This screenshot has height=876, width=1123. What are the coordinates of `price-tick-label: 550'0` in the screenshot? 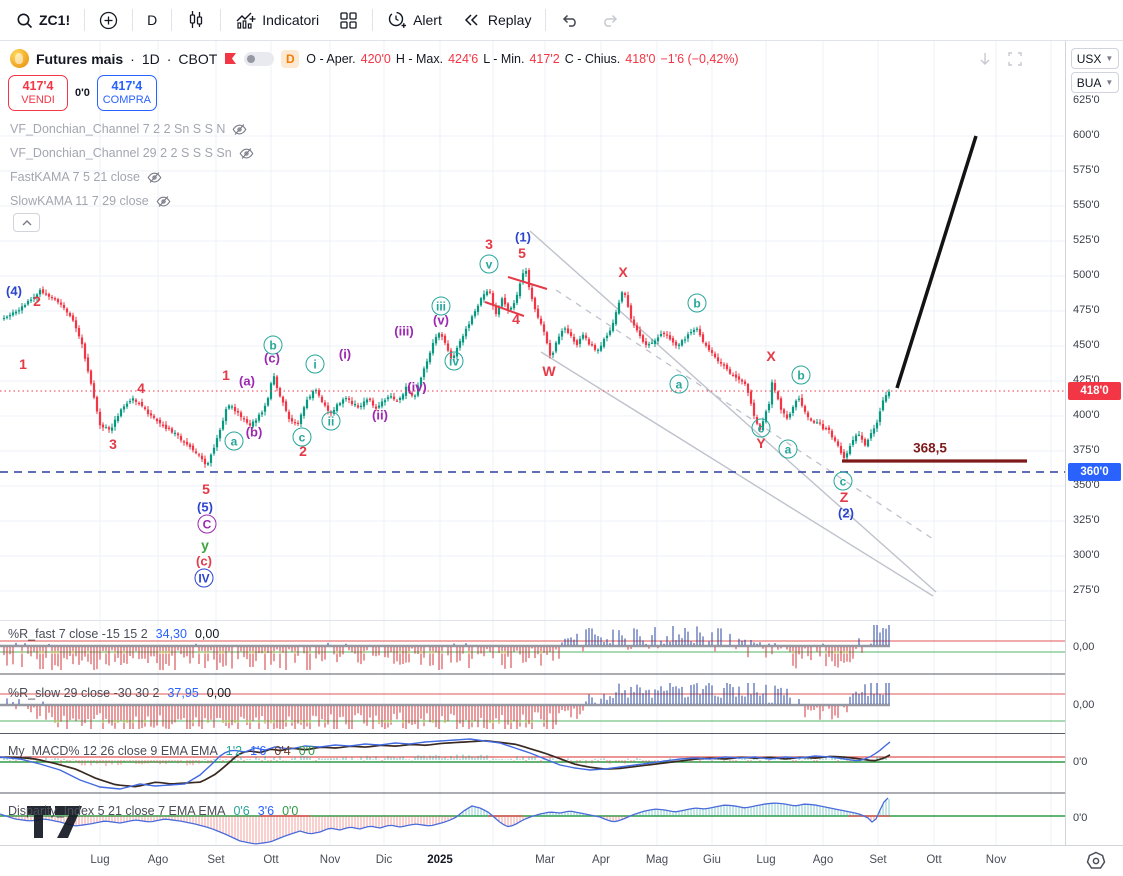 It's located at (1086, 205).